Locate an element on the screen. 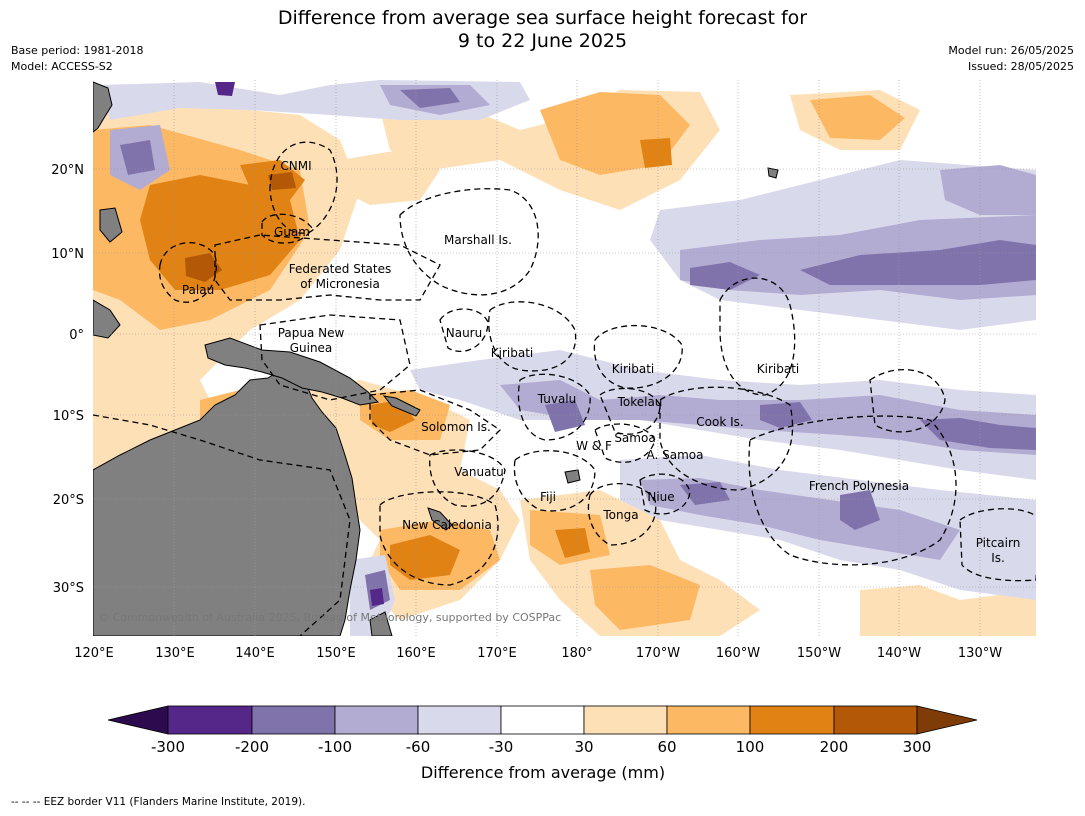  eez-border-fiji is located at coordinates (554, 481).